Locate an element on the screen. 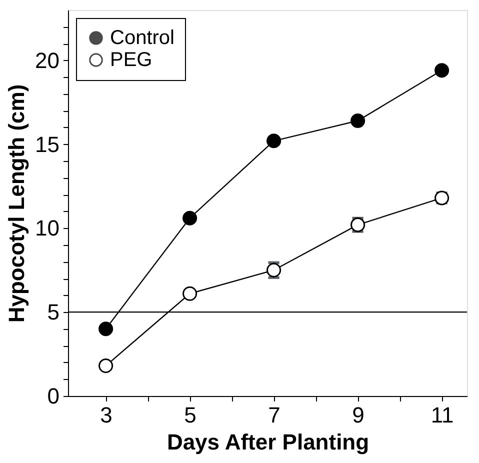 This screenshot has height=463, width=479. y-tick-label: 0 is located at coordinates (53, 396).